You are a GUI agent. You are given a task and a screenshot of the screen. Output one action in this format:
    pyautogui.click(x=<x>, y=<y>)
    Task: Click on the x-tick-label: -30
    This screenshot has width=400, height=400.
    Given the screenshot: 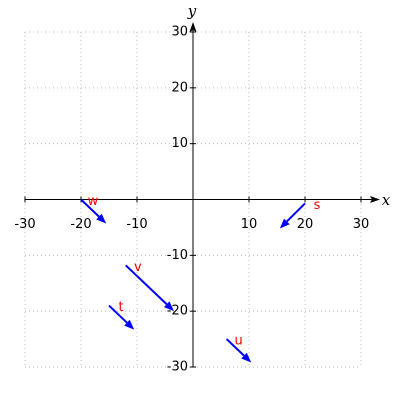 What is the action you would take?
    pyautogui.click(x=24, y=224)
    